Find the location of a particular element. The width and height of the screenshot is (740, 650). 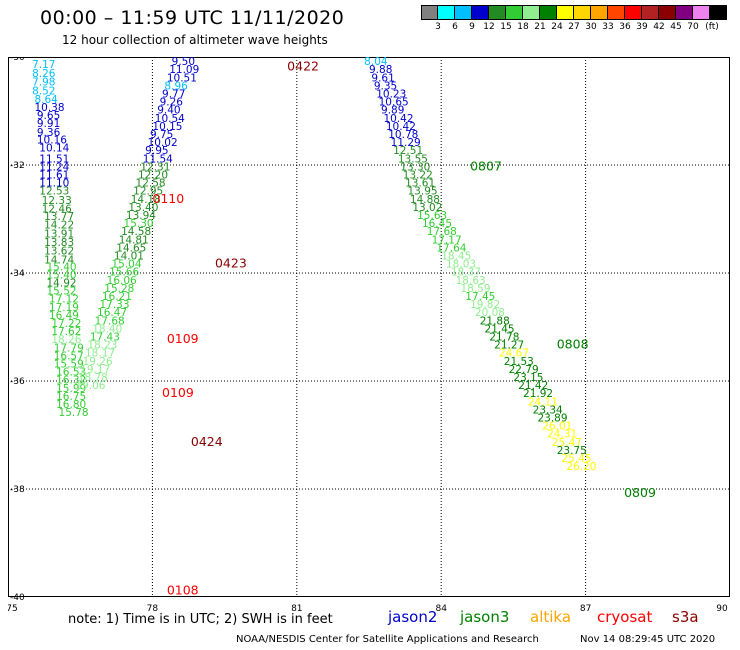

wave-height-value: 17.45 is located at coordinates (480, 297).